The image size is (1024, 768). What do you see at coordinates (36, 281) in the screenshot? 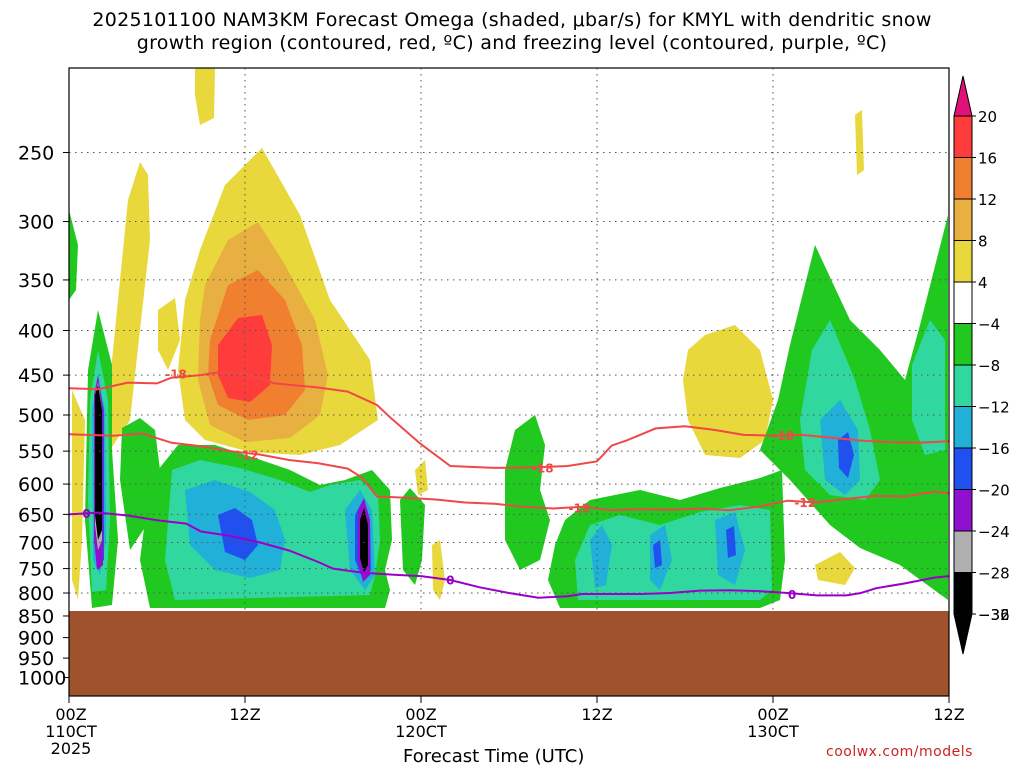
I see `y-axis-tick-label: 350` at bounding box center [36, 281].